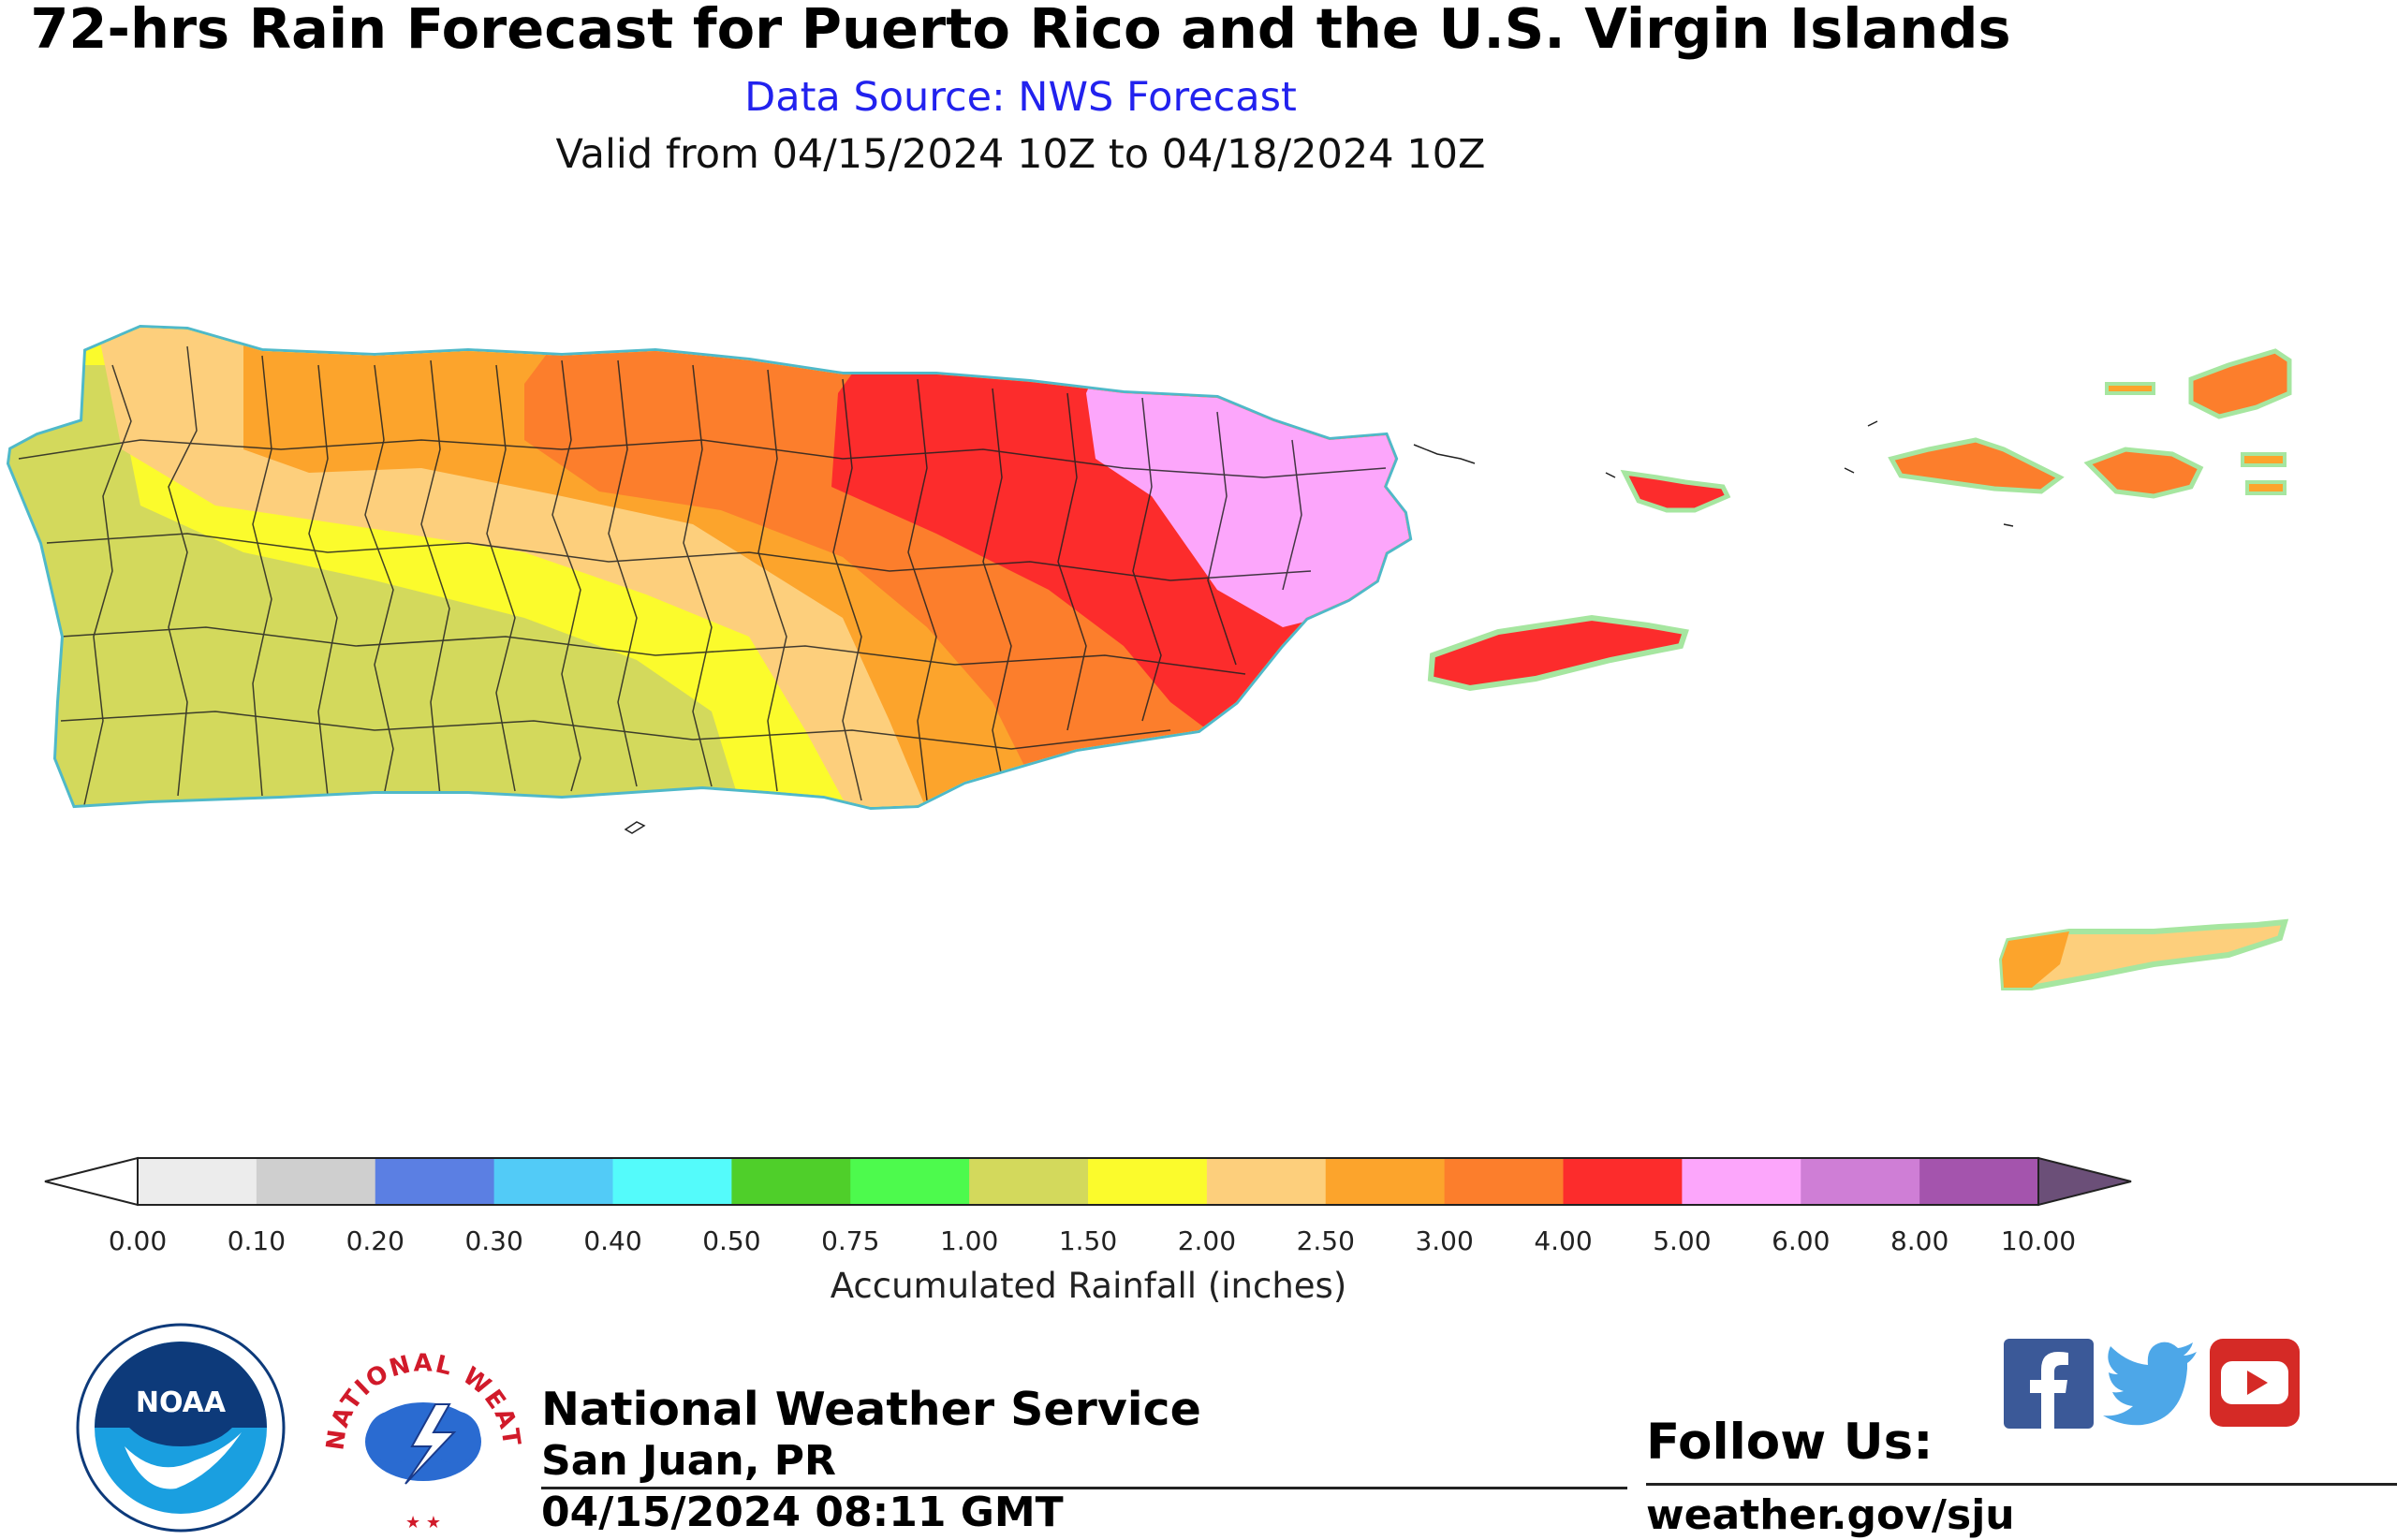 This screenshot has width=2397, height=1540. I want to click on colorbar-tick-label: 2.00, so click(1207, 1240).